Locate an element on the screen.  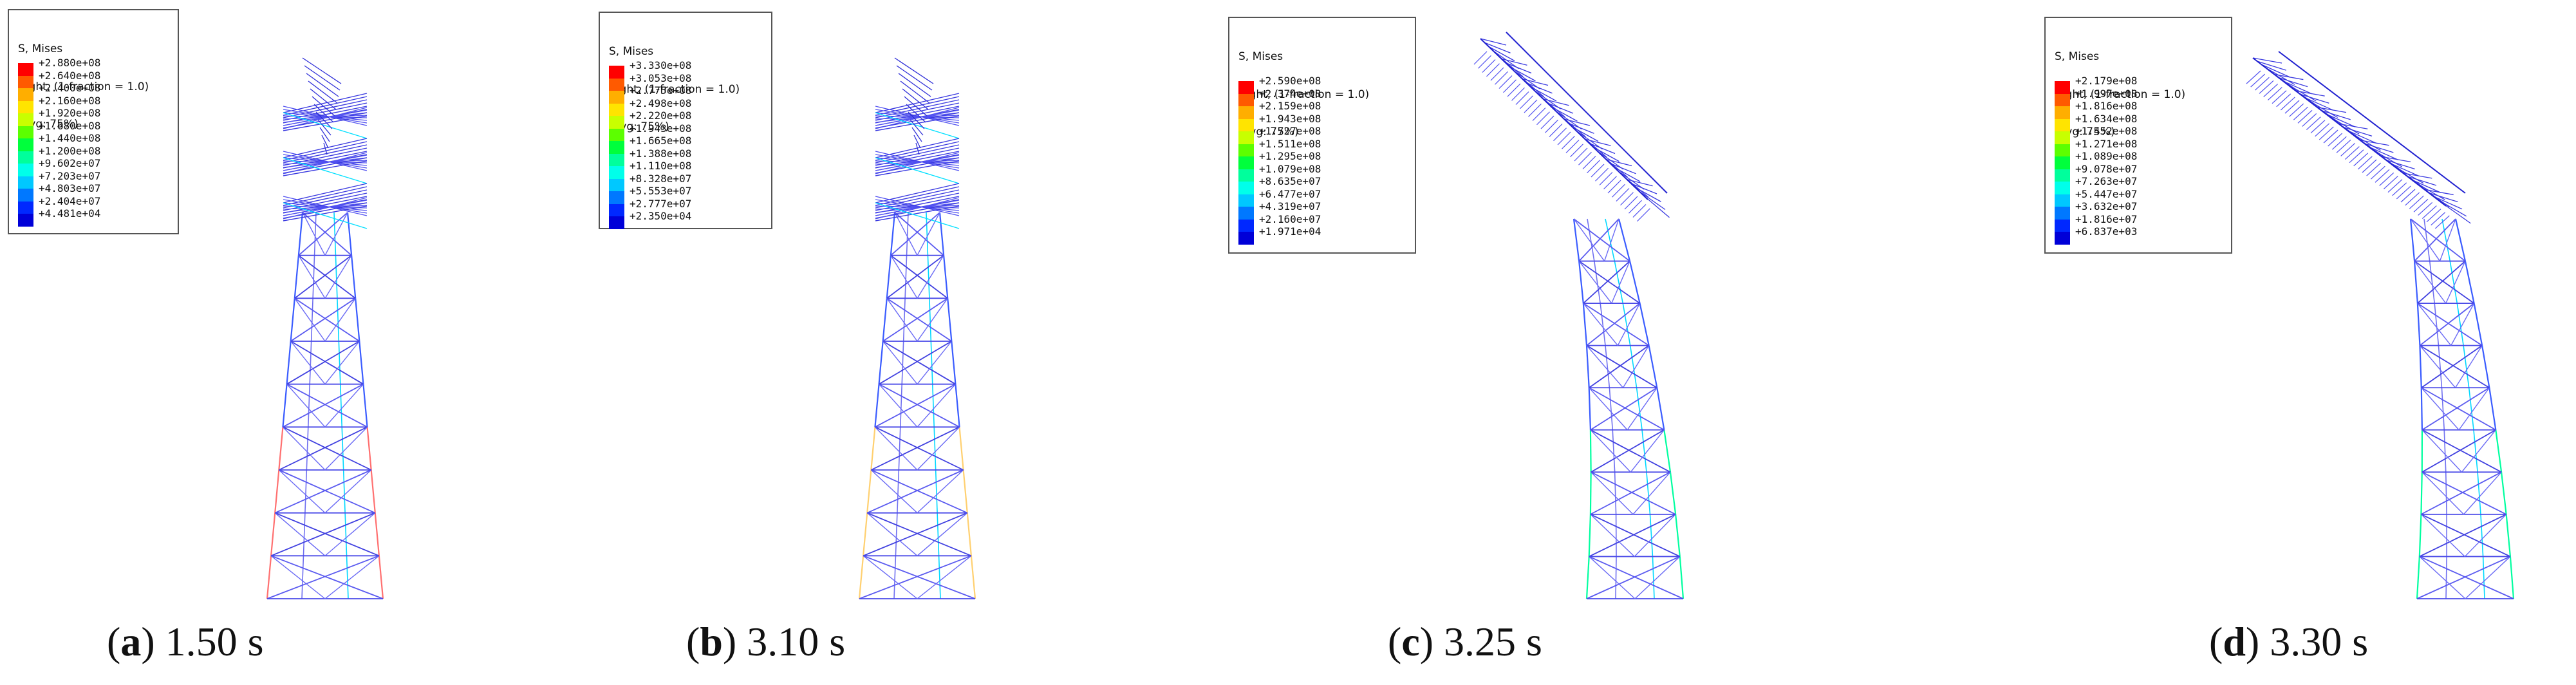
legend-value: +1.079e+08 is located at coordinates (1290, 168).